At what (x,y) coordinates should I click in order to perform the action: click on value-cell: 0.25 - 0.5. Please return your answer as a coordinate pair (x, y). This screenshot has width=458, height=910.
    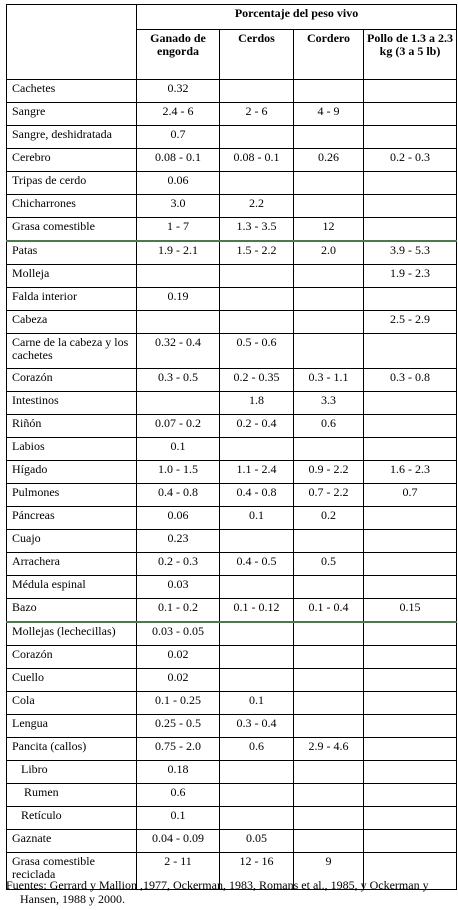
    Looking at the image, I should click on (178, 726).